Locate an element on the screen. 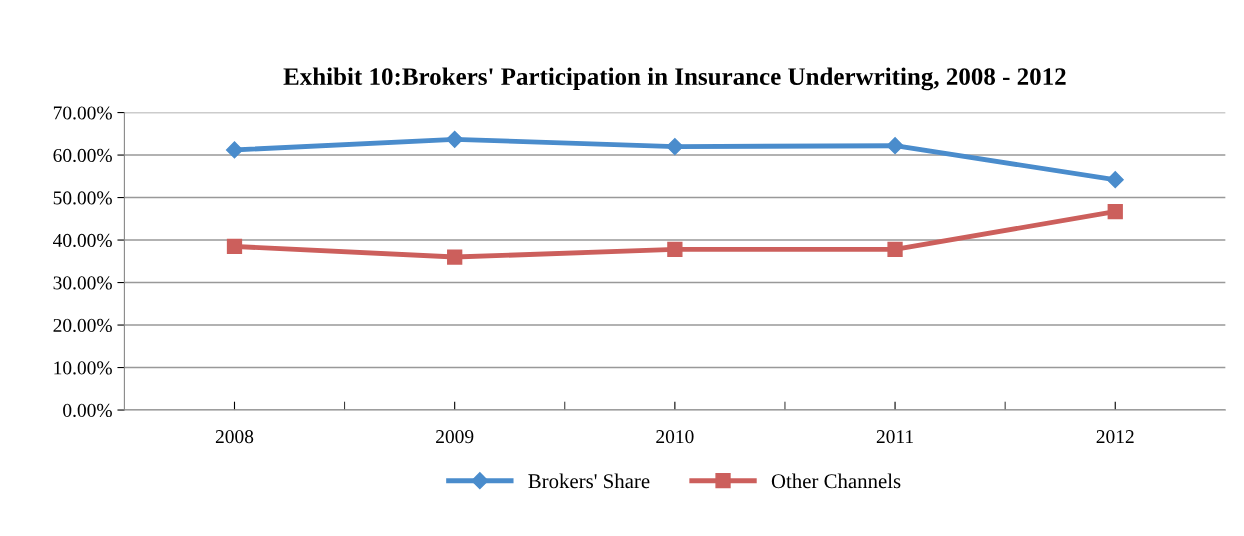 The image size is (1244, 536). legend-label: Brokers' Share is located at coordinates (589, 481).